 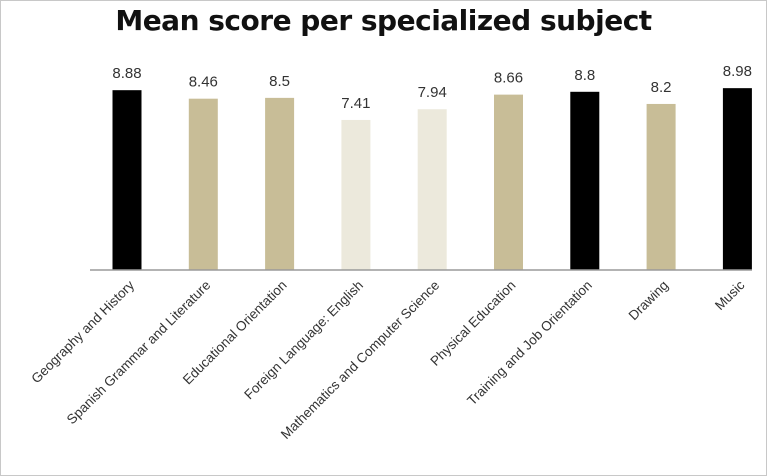 What do you see at coordinates (383, 20) in the screenshot?
I see `chart-title: Mean score per specialized subject` at bounding box center [383, 20].